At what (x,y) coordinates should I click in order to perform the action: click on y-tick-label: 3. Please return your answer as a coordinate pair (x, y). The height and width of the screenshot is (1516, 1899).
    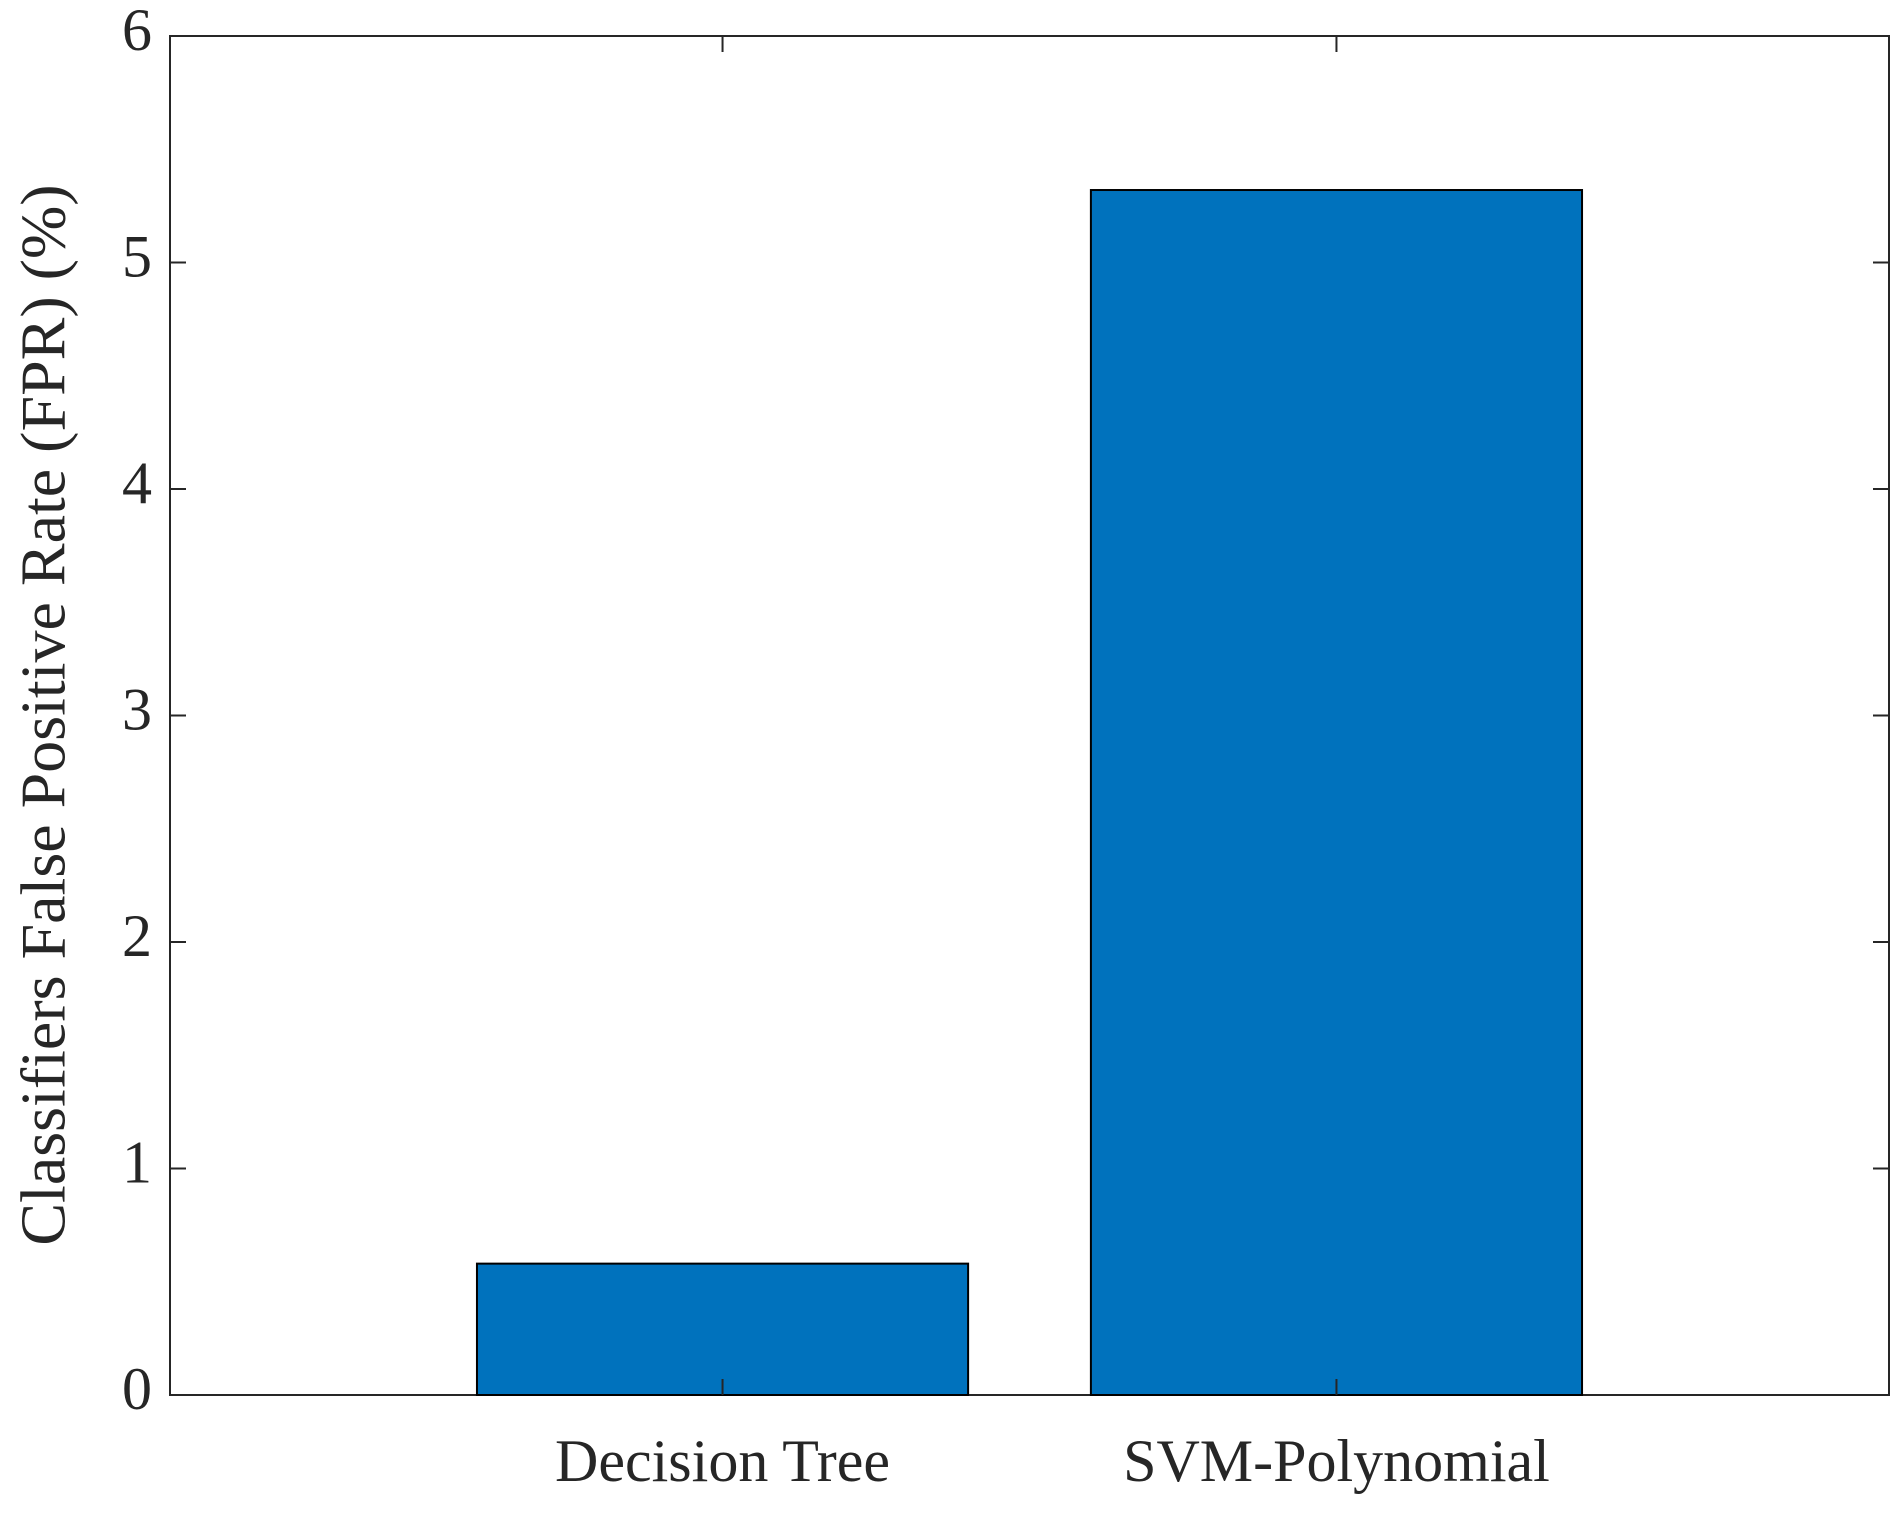
    Looking at the image, I should click on (137, 709).